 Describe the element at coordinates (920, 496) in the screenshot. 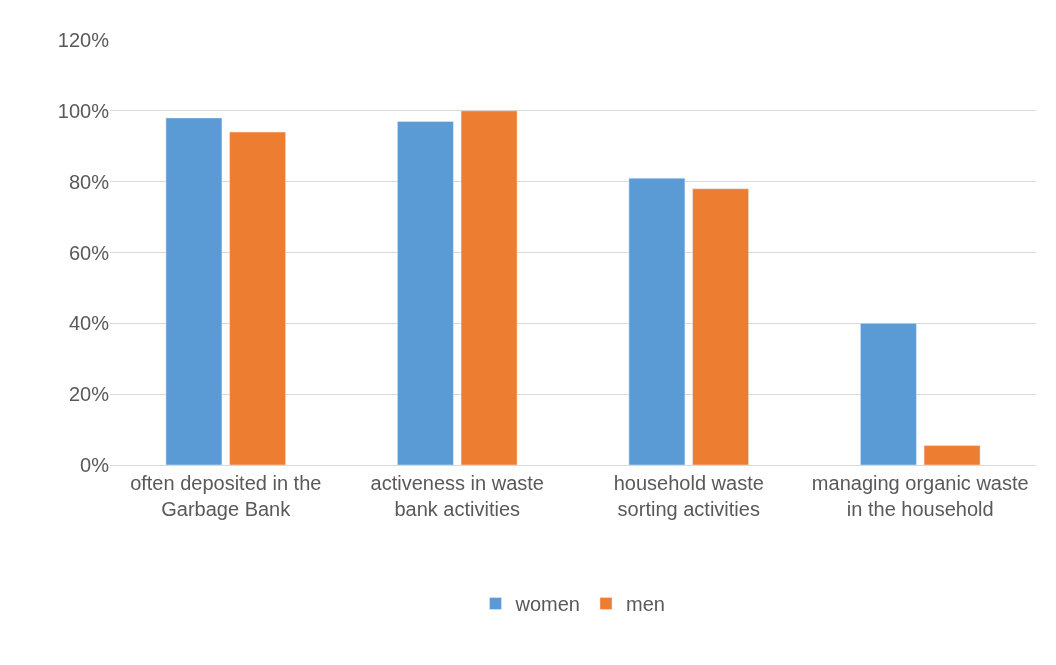

I see `x-tick-label: managing organic waste in the household` at that location.